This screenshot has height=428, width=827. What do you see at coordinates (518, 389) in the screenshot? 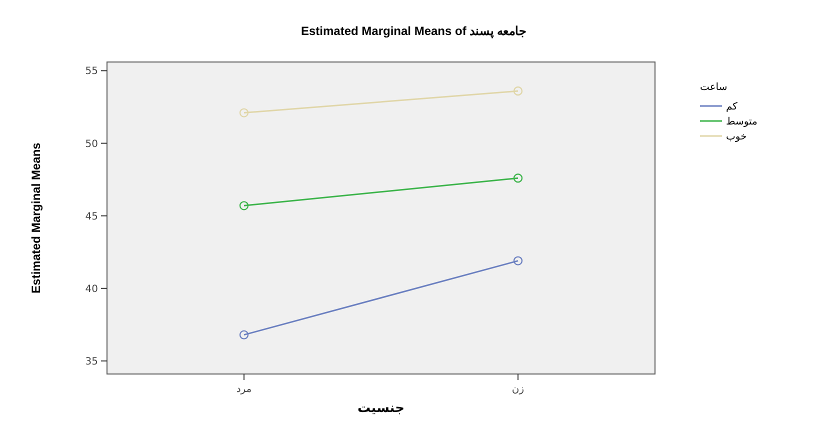
I see `x-tick-label: زن` at bounding box center [518, 389].